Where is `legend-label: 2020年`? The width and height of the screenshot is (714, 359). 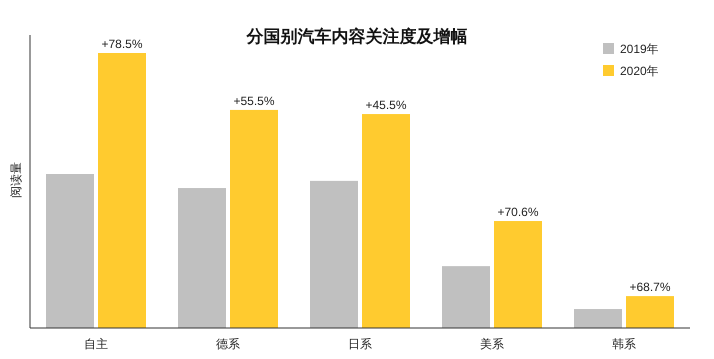
legend-label: 2020年 is located at coordinates (639, 71).